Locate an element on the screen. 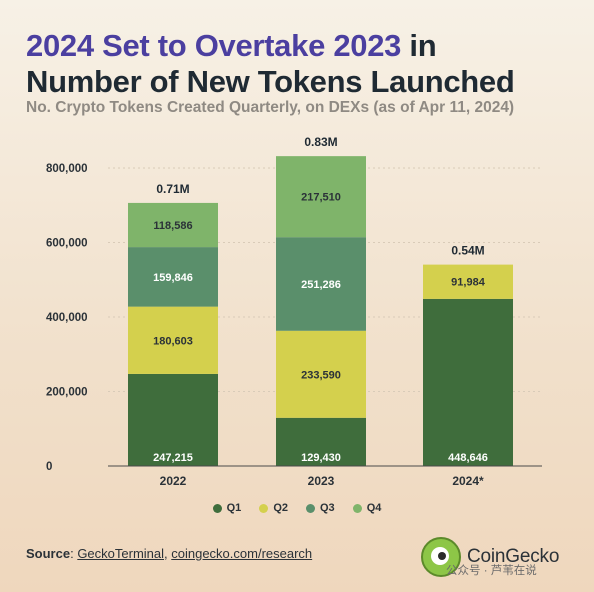 The width and height of the screenshot is (594, 592). legend-item: Q1 is located at coordinates (227, 508).